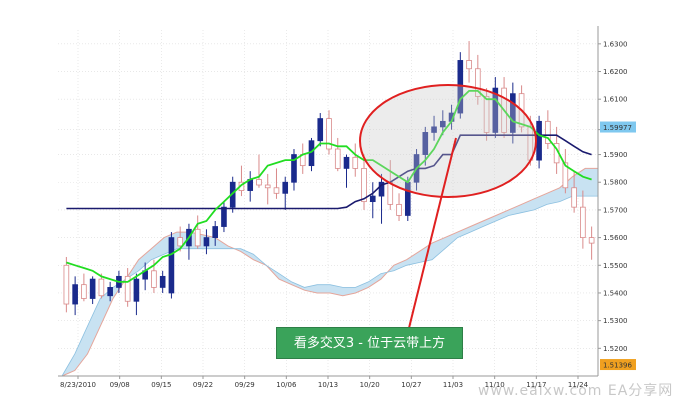 This screenshot has height=407, width=679. What do you see at coordinates (432, 233) in the screenshot?
I see `annotation-pointer` at bounding box center [432, 233].